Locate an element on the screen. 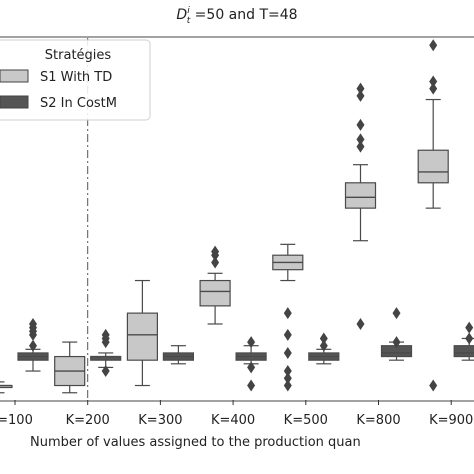 The width and height of the screenshot is (474, 474). x-tick-label: K=800 is located at coordinates (378, 420).